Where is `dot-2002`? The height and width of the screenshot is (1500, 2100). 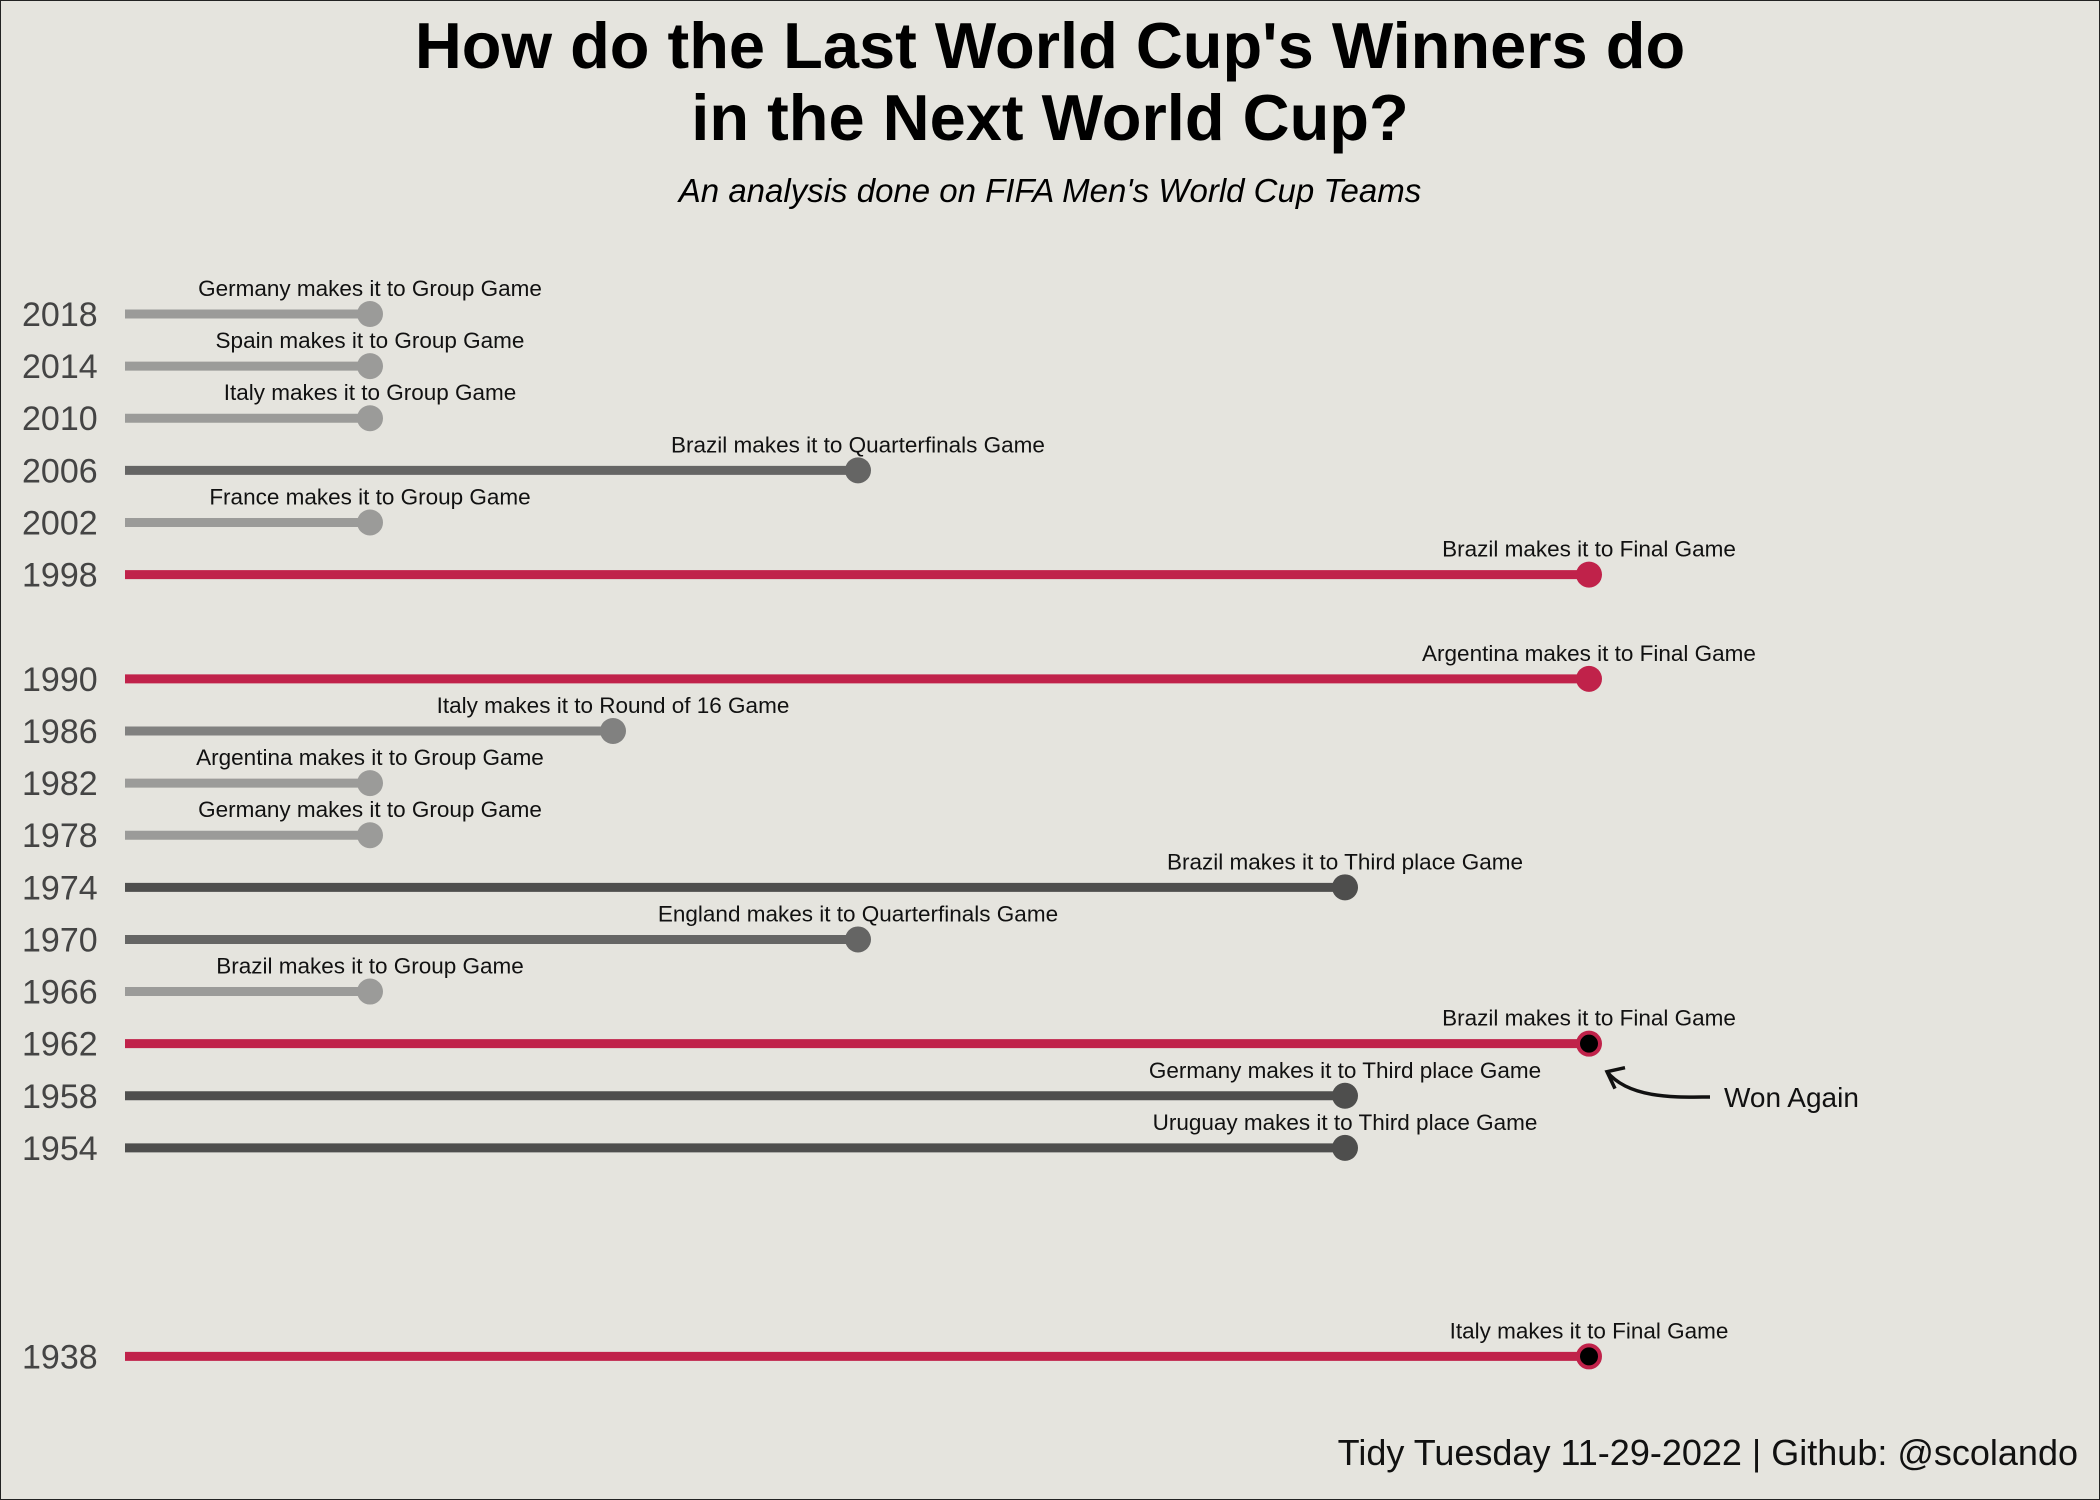 dot-2002 is located at coordinates (370, 522).